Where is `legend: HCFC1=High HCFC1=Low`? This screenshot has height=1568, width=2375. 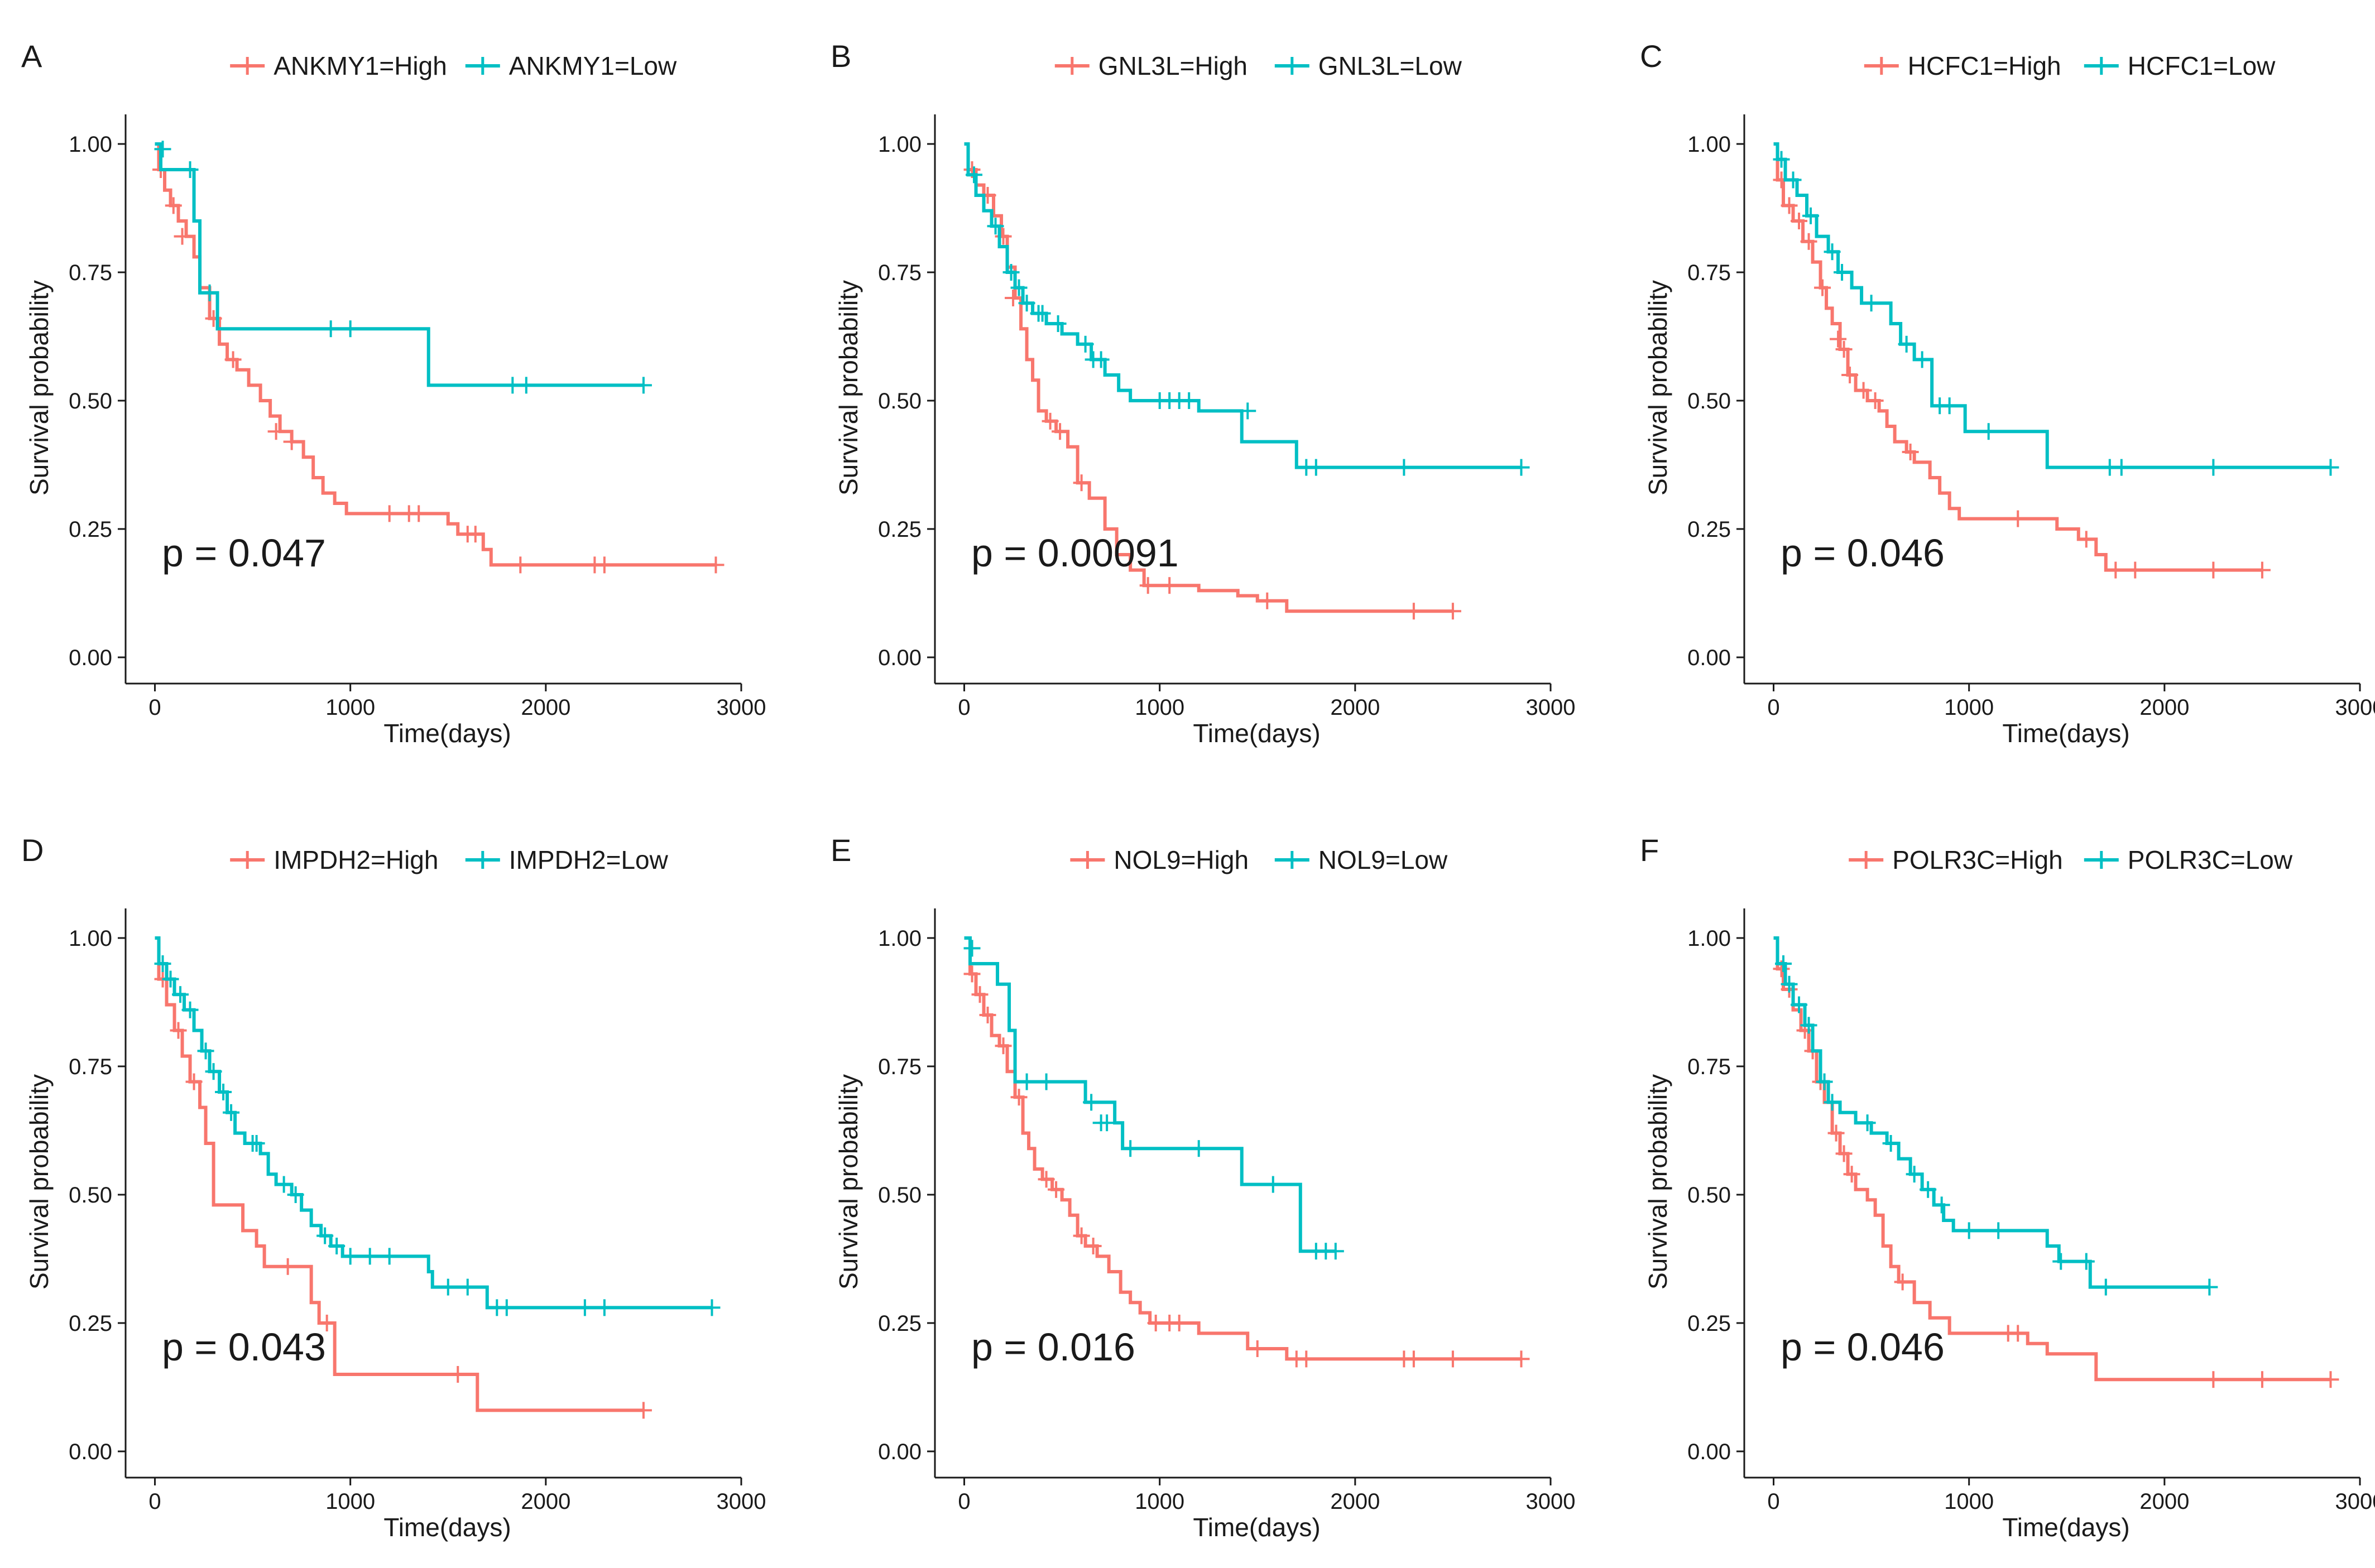
legend: HCFC1=High HCFC1=Low is located at coordinates (2070, 66).